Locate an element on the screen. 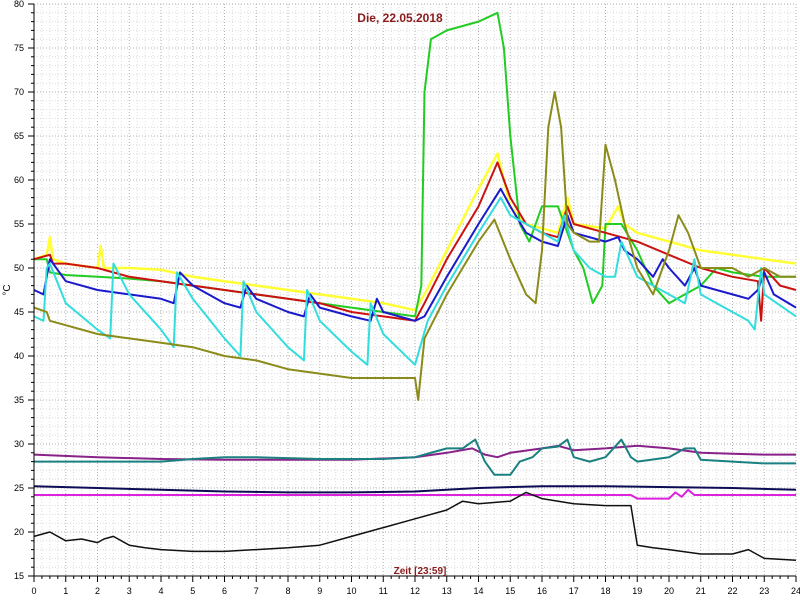 The image size is (800, 600). x-tick-label: 8 is located at coordinates (287, 591).